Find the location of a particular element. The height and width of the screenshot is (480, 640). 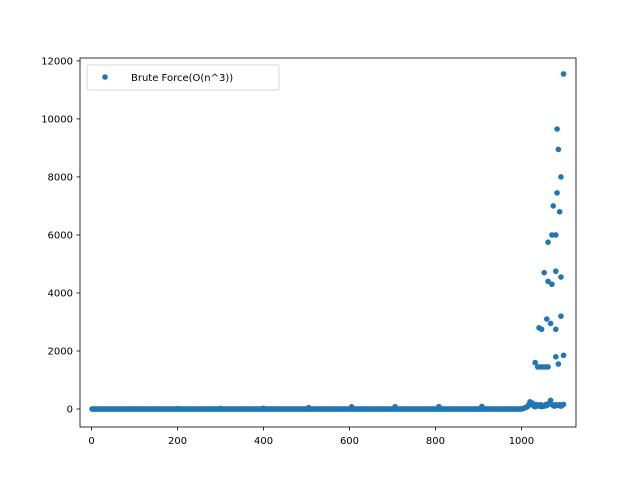

y-tick-label: 6000 is located at coordinates (60, 236).